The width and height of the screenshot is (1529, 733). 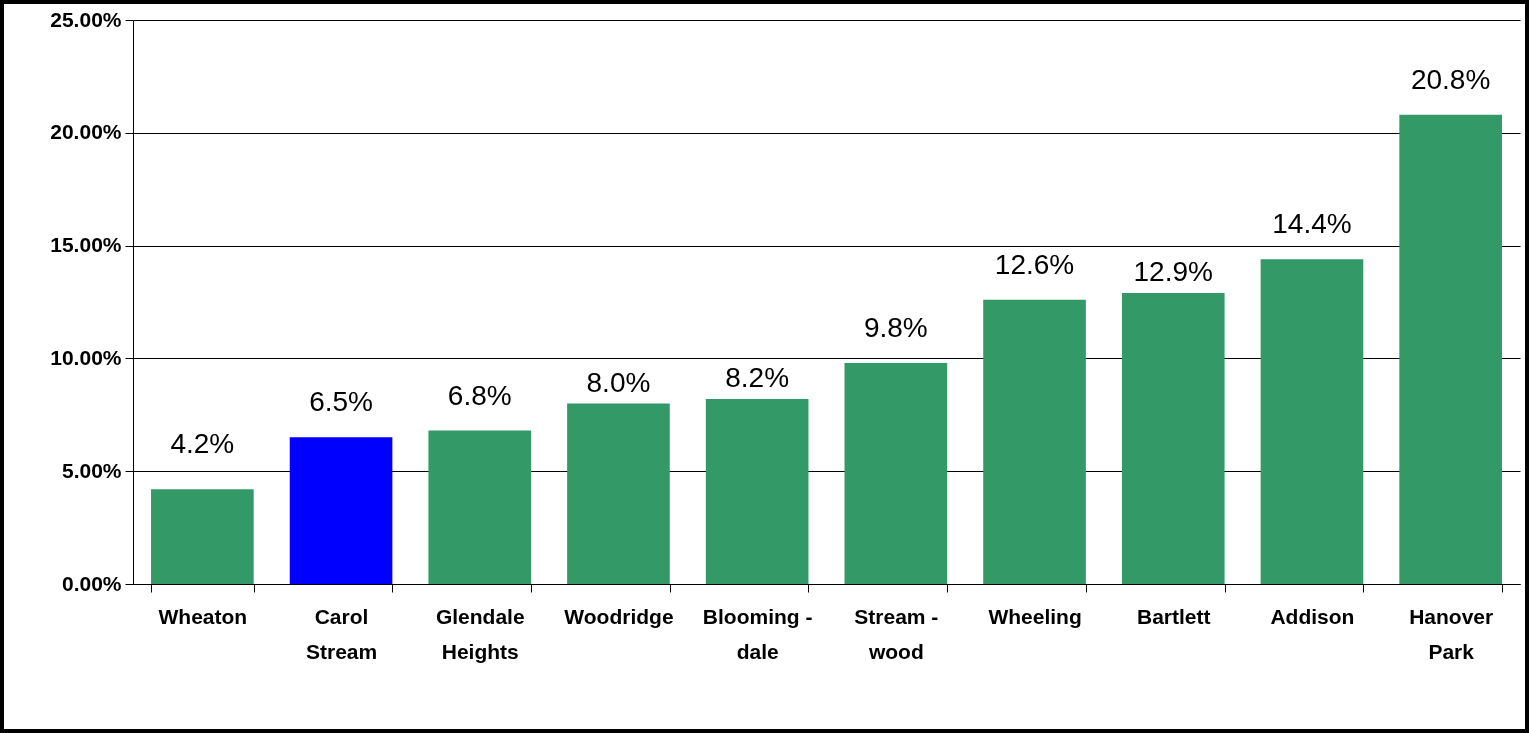 What do you see at coordinates (619, 616) in the screenshot?
I see `x-tick-label: Woodridge` at bounding box center [619, 616].